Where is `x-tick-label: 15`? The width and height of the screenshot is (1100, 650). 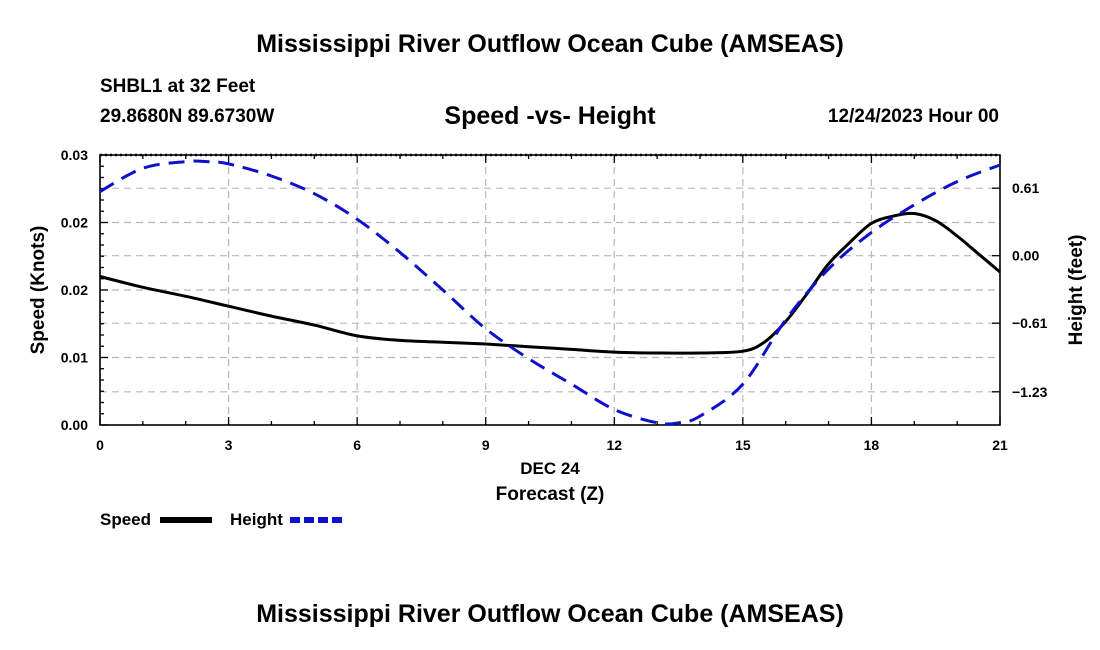
x-tick-label: 15 is located at coordinates (743, 445).